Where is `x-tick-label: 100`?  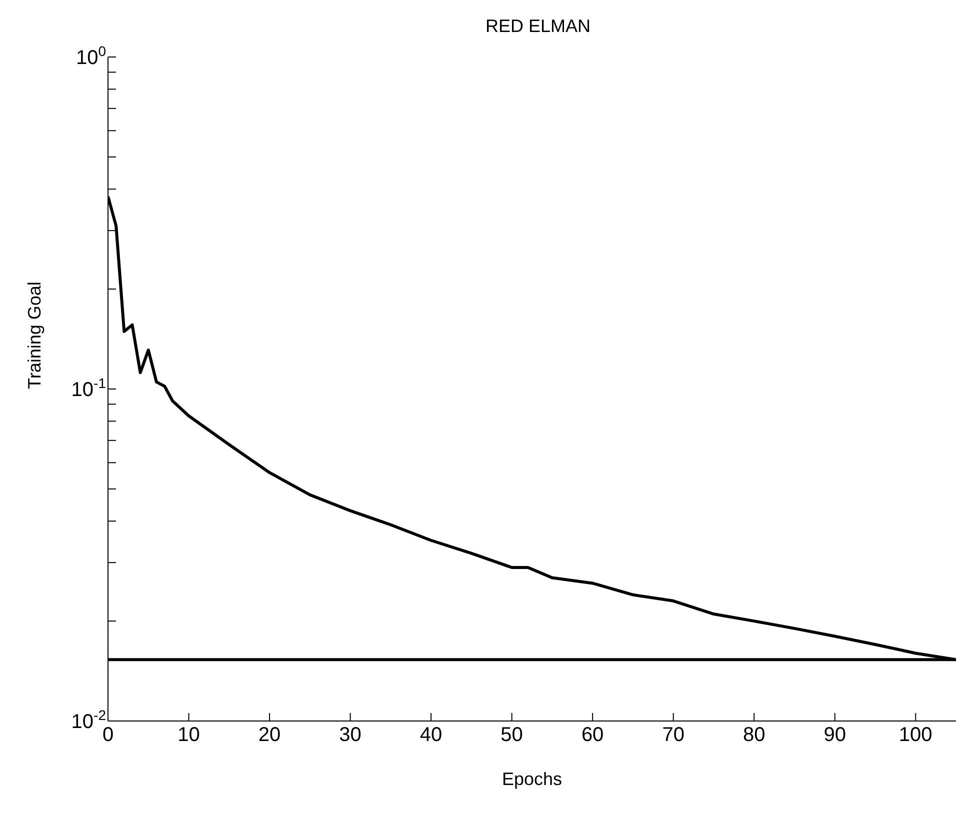
x-tick-label: 100 is located at coordinates (915, 735).